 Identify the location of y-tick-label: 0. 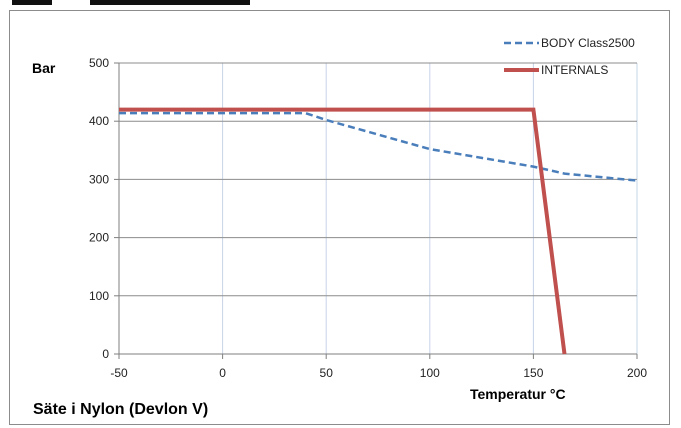
(105, 354).